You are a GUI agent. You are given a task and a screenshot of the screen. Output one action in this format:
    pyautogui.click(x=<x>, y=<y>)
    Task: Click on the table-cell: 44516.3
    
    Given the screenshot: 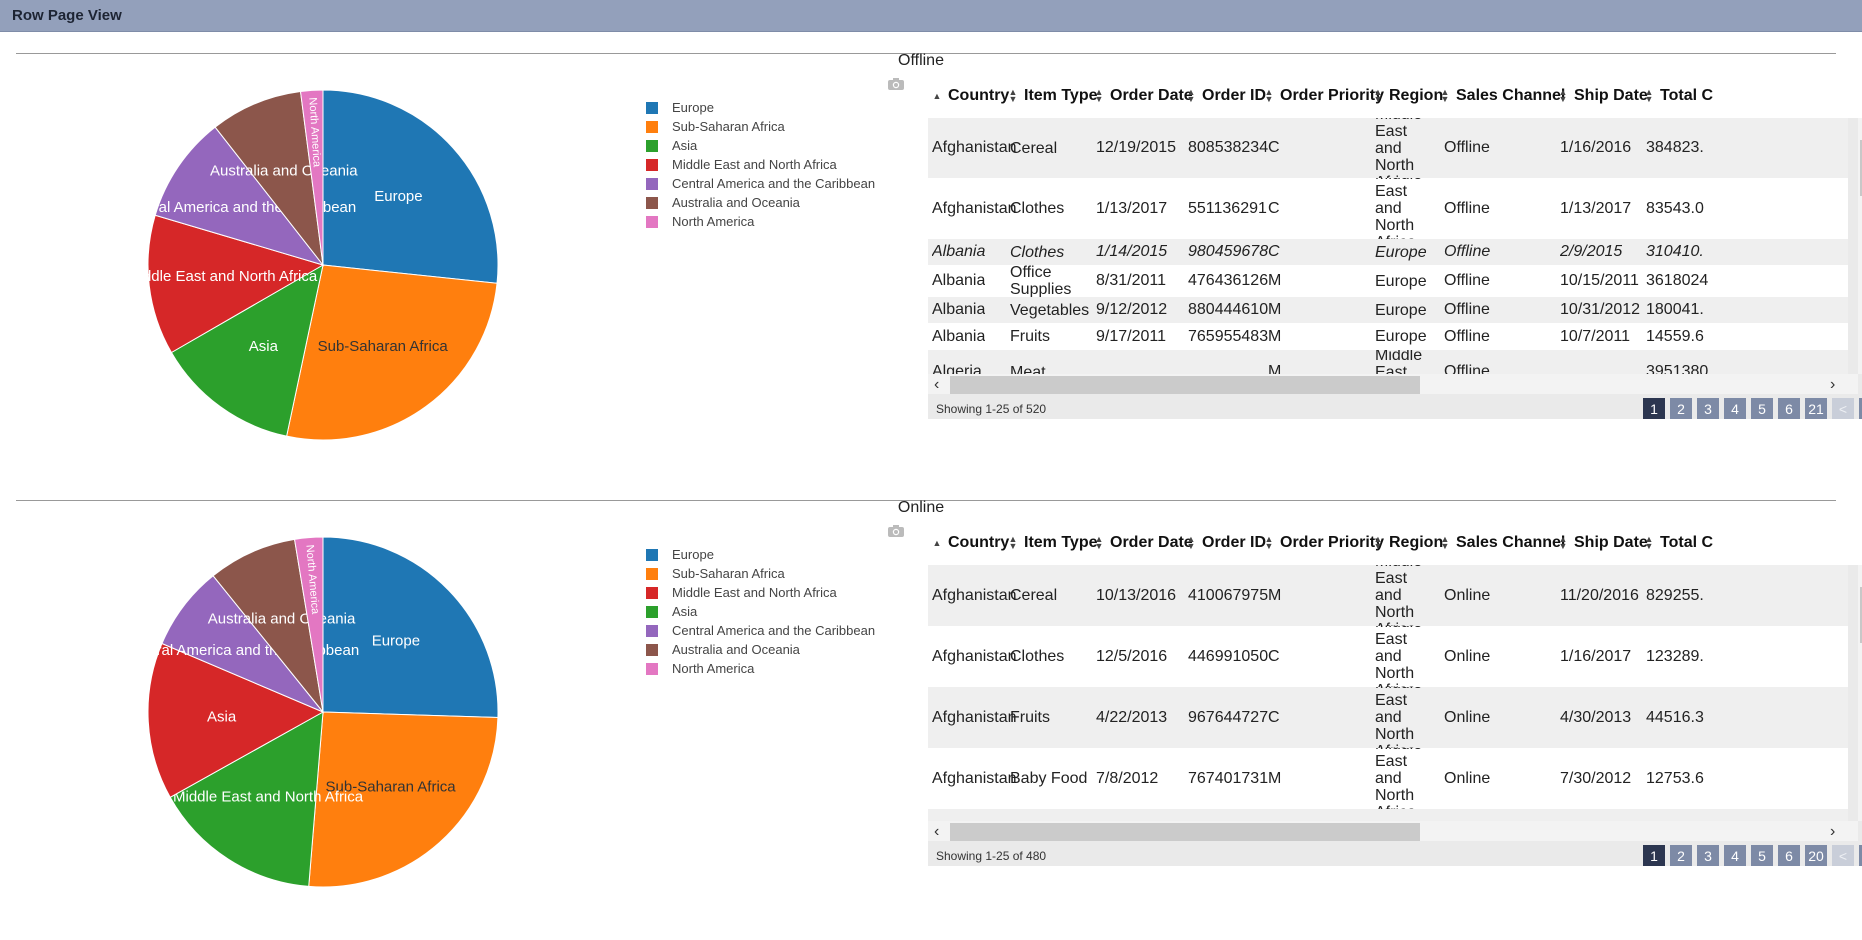 What is the action you would take?
    pyautogui.click(x=1675, y=717)
    